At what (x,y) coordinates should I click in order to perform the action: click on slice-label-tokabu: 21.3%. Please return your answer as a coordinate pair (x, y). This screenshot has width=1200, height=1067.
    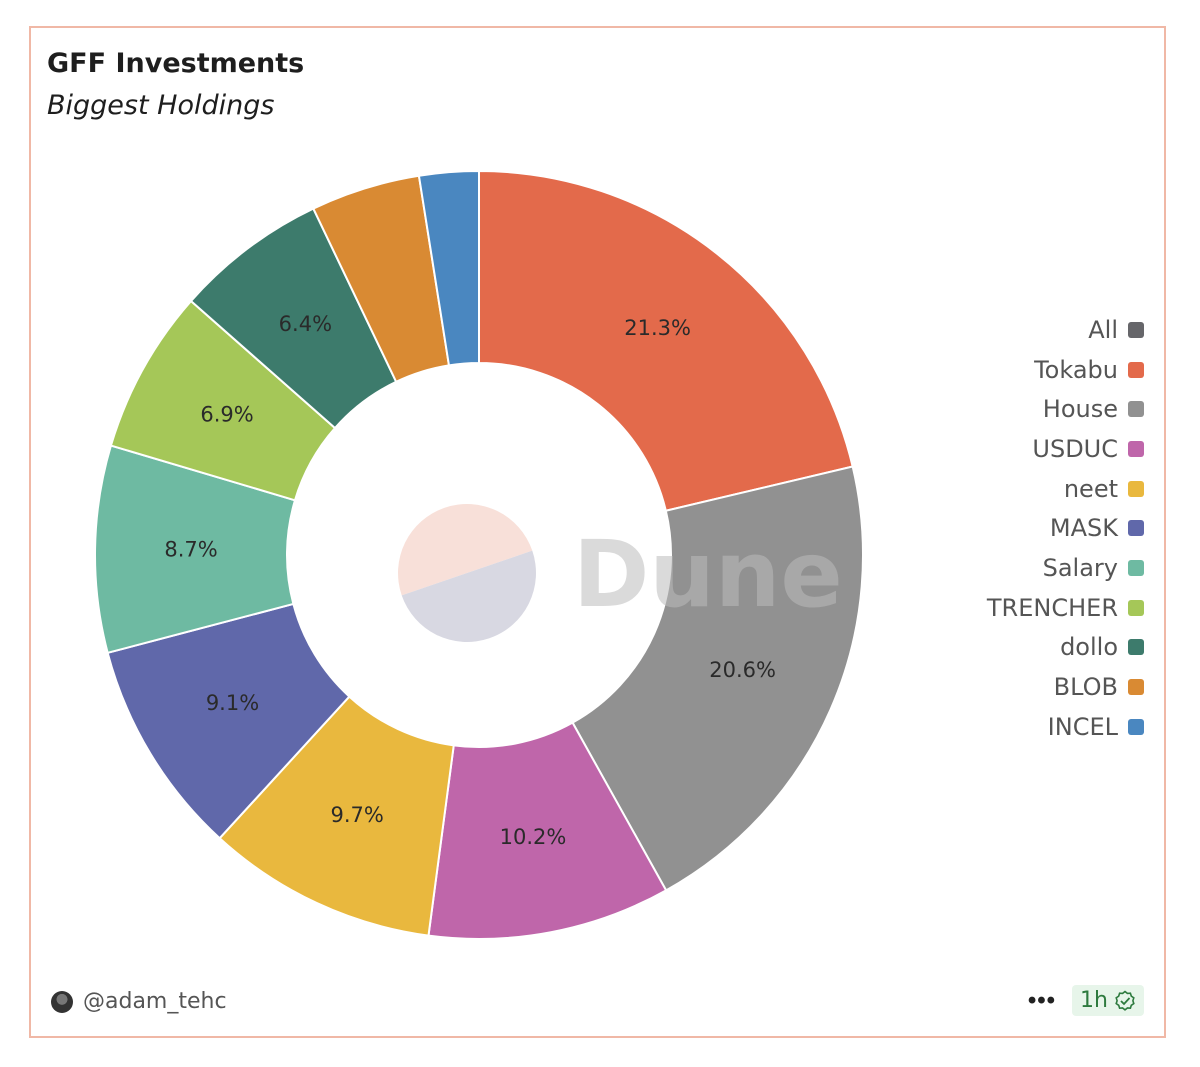
    Looking at the image, I should click on (657, 328).